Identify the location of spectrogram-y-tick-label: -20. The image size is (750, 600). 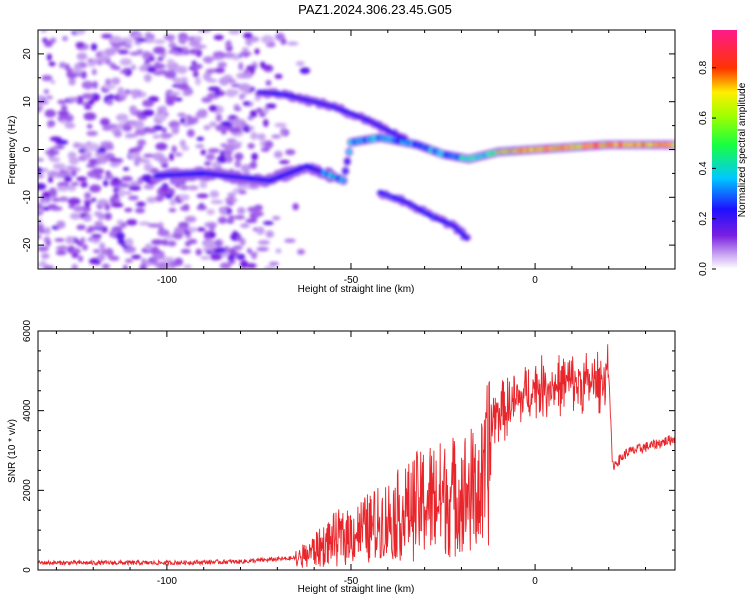
(27, 244).